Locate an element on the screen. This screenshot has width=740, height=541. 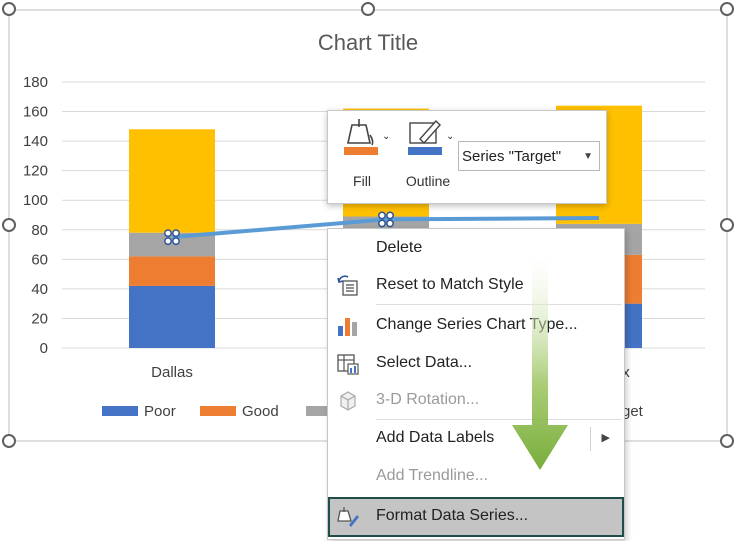
y-tick-label: 40 is located at coordinates (39, 289).